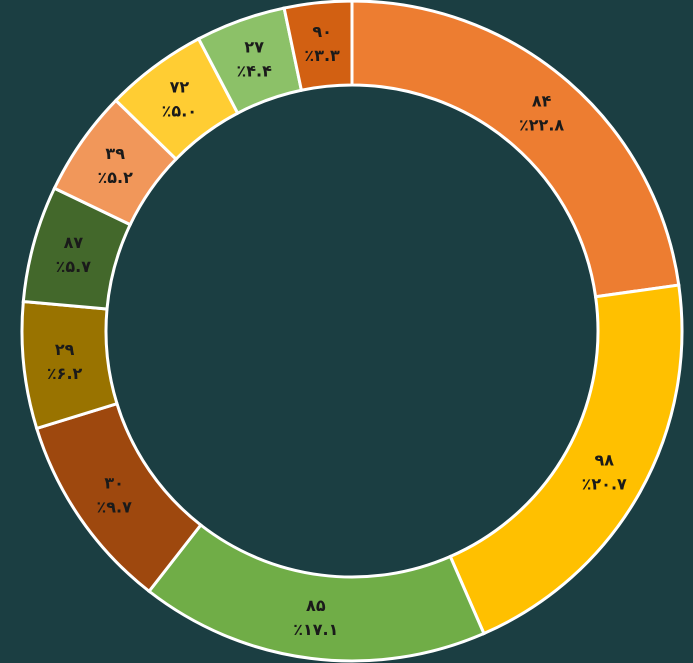  Describe the element at coordinates (604, 484) in the screenshot. I see `value-label: ٪۲۰.۷` at that location.